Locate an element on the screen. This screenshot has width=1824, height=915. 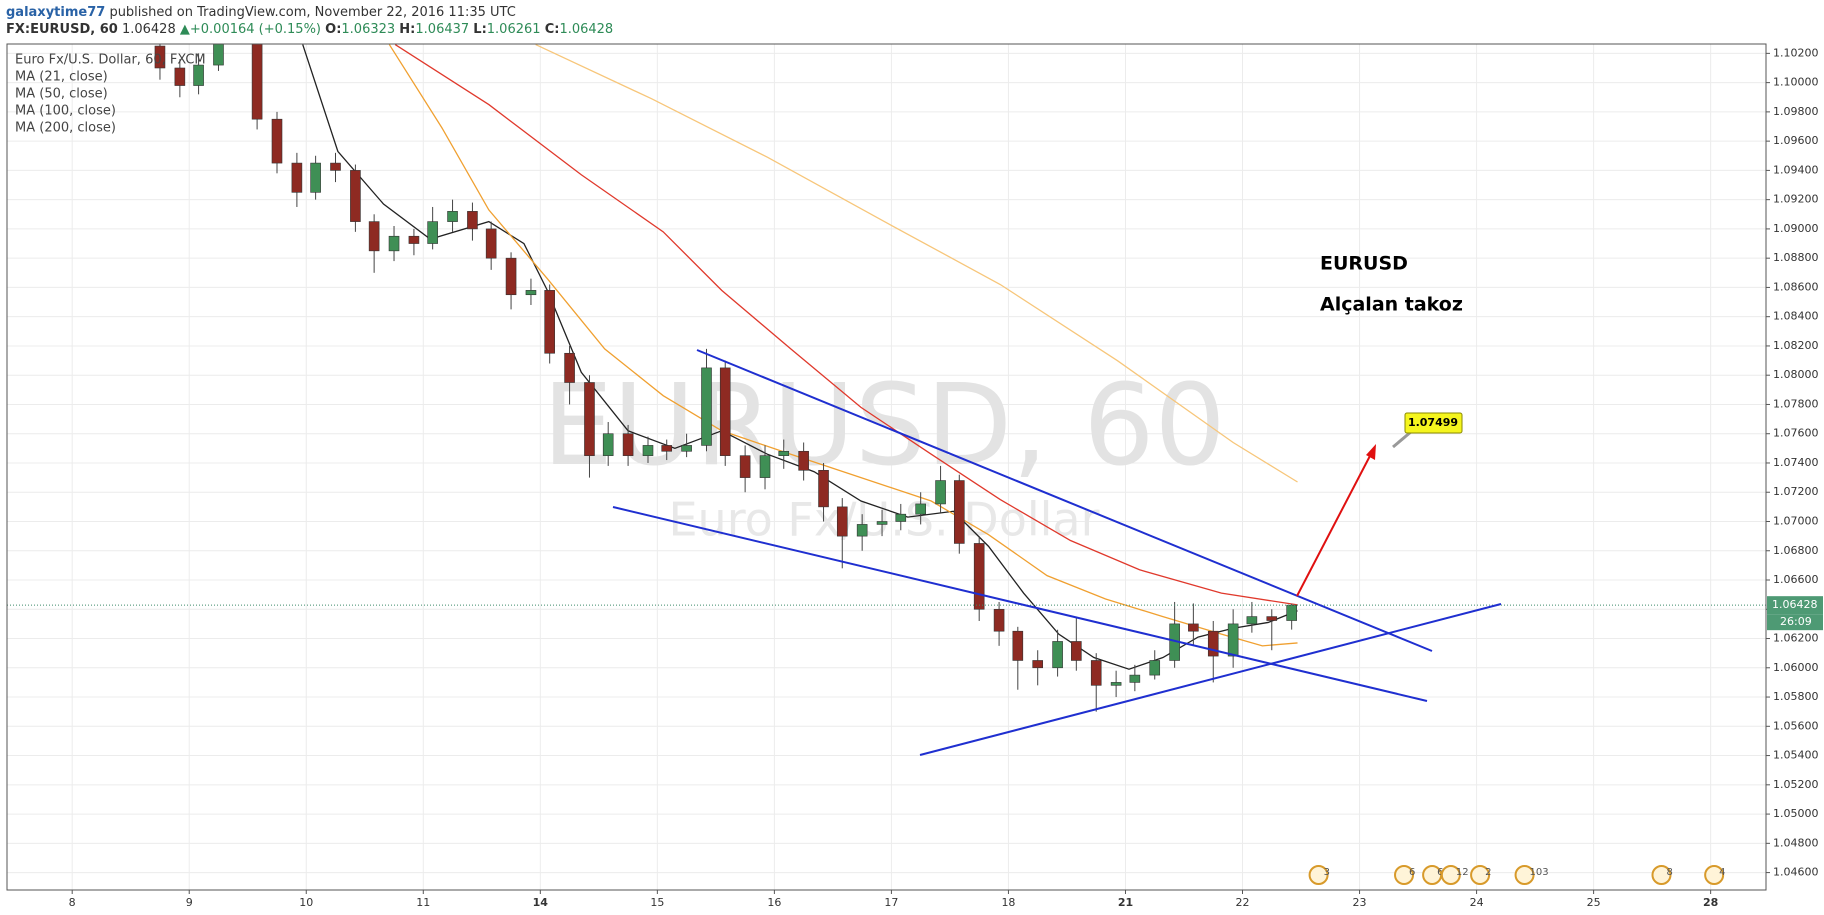
ohlc-label: O: is located at coordinates (333, 29).